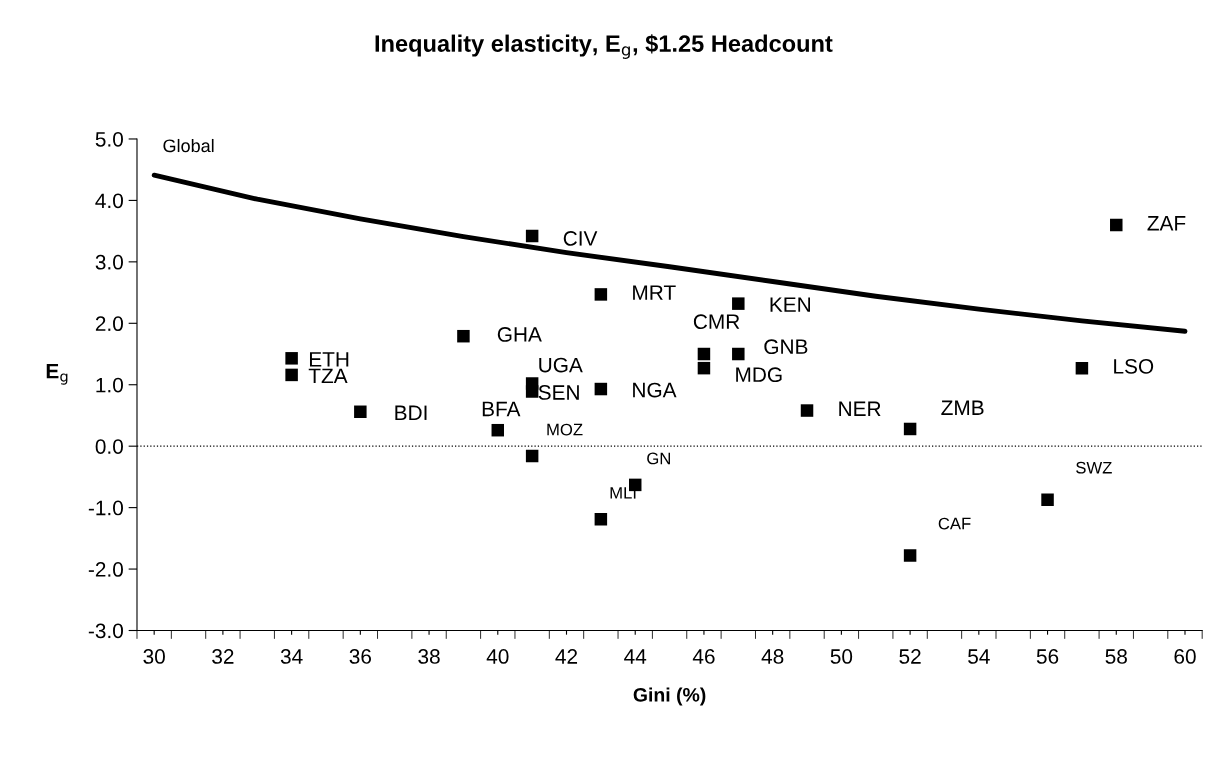 The image size is (1207, 759). Describe the element at coordinates (109, 201) in the screenshot. I see `y-tick-label: 4.0` at that location.